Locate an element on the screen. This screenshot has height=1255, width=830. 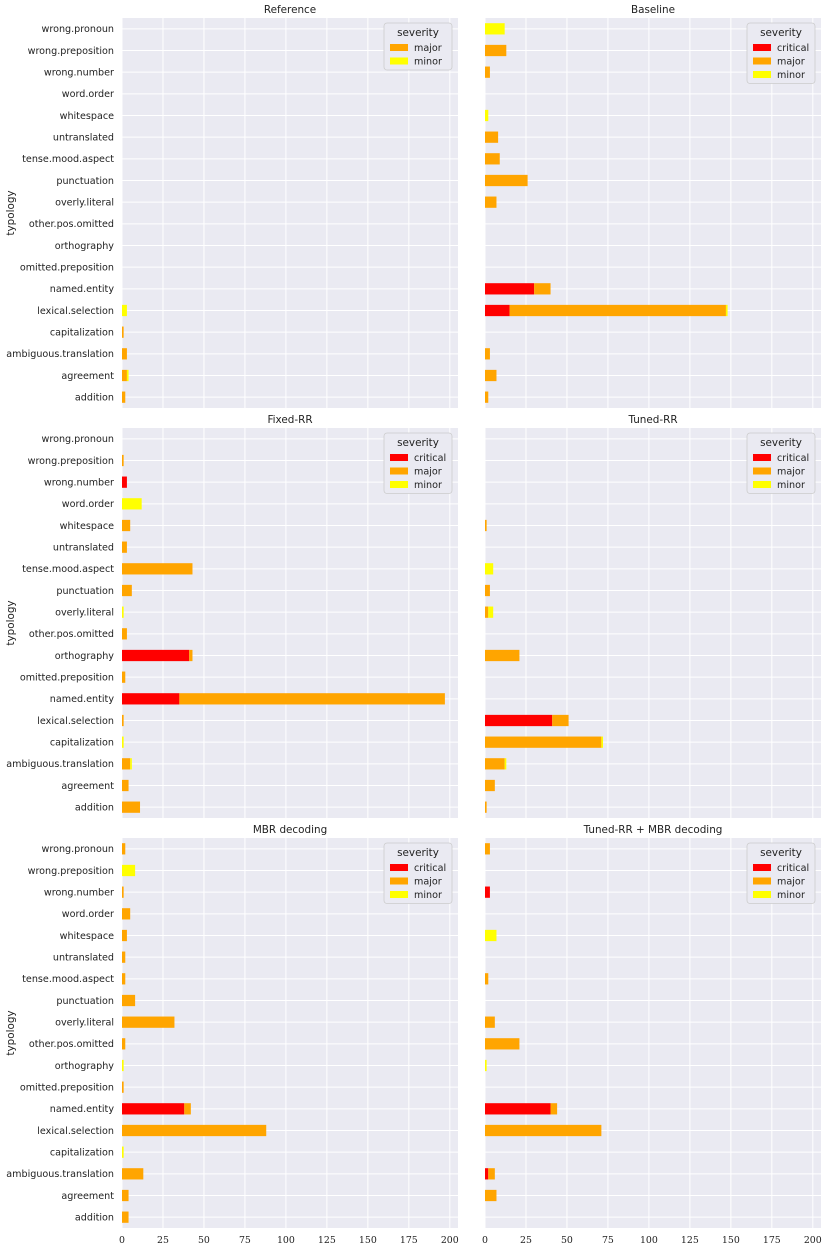
panel-tuned-rr: Tuned-RR severity critical major minor is located at coordinates (652, 616).